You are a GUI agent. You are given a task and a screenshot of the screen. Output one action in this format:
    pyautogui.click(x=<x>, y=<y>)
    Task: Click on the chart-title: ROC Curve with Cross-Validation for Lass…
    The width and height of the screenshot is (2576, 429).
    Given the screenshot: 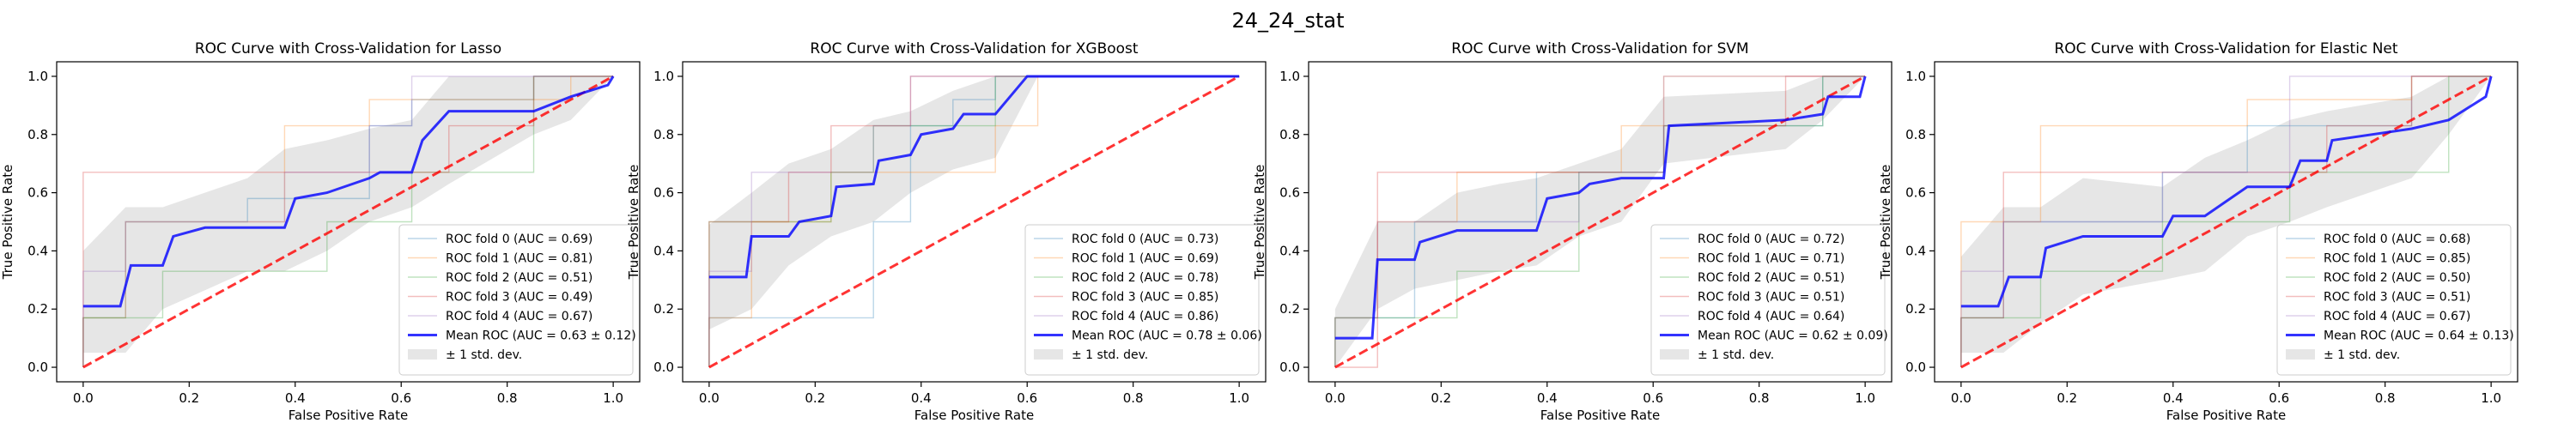 What is the action you would take?
    pyautogui.click(x=348, y=48)
    